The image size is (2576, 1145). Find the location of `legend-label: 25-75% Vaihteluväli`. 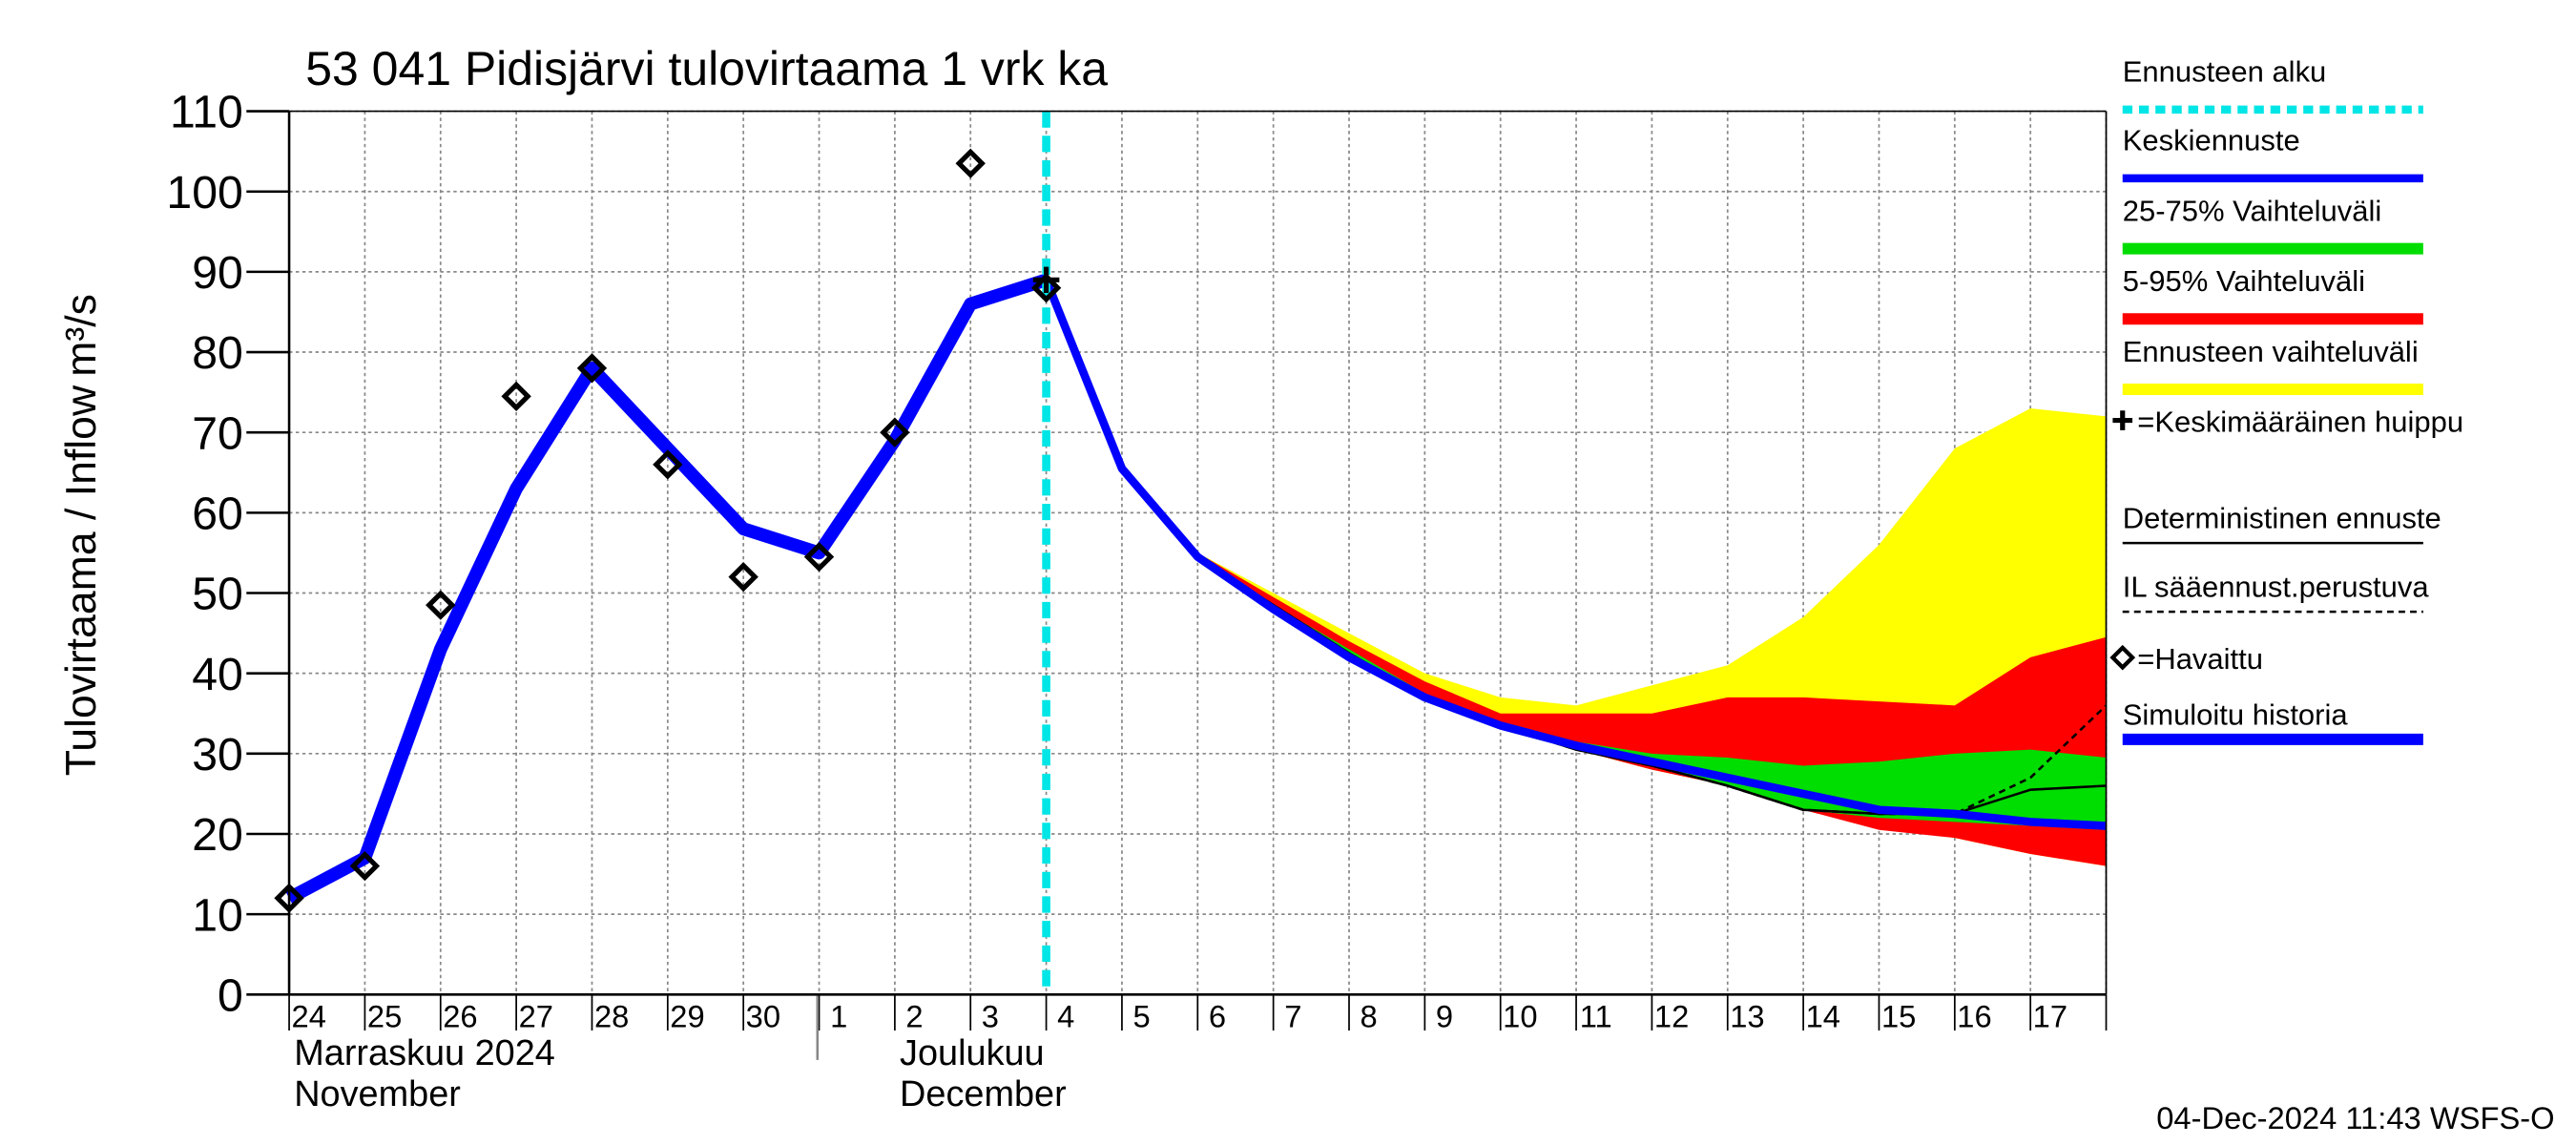

legend-label: 25-75% Vaihteluväli is located at coordinates (2252, 211).